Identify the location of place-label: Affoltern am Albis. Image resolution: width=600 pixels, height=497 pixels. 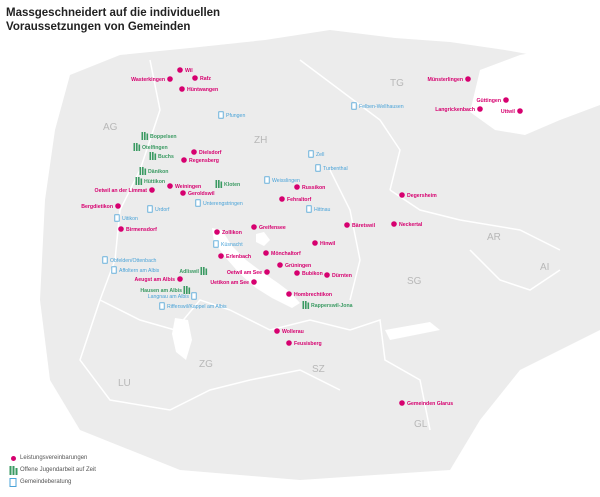
(139, 271).